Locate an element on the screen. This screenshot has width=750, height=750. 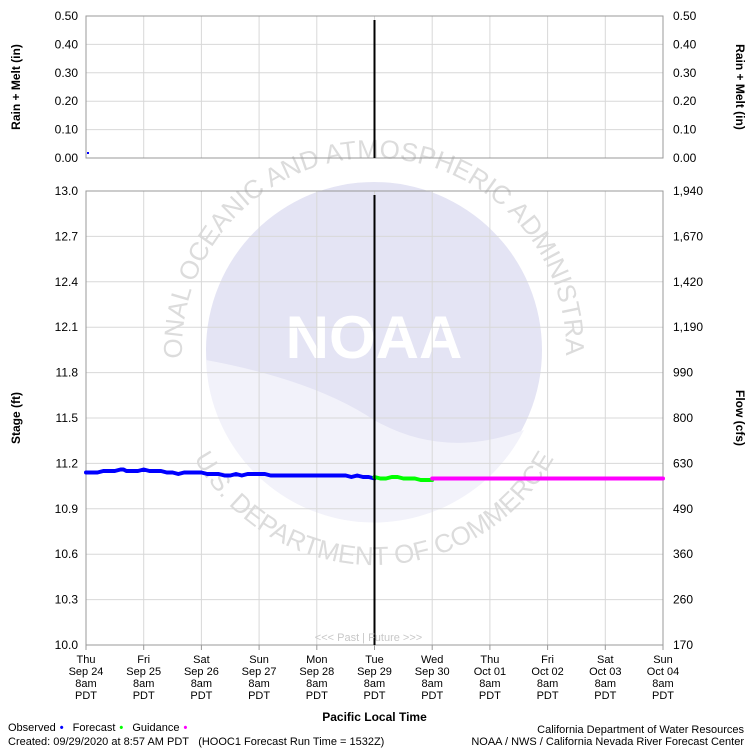
x-tick-label: Sep 27 is located at coordinates (259, 672).